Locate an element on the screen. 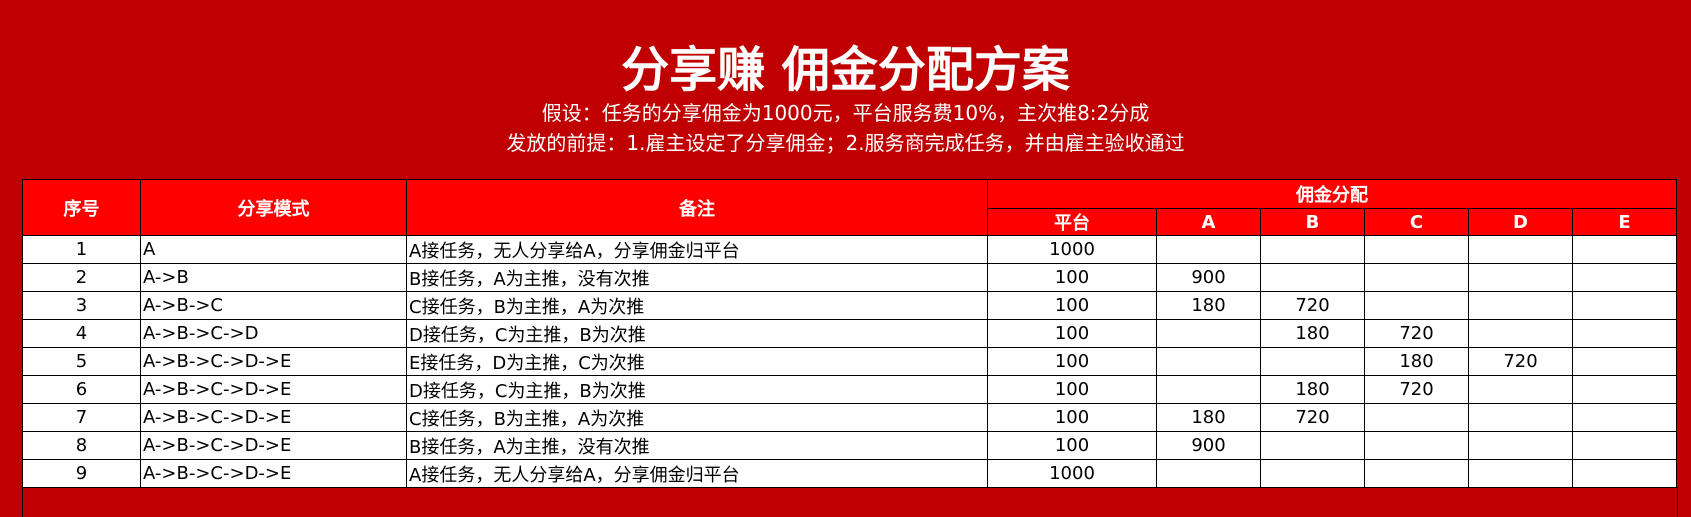 The width and height of the screenshot is (1691, 517). cell-index: 3 is located at coordinates (81, 305).